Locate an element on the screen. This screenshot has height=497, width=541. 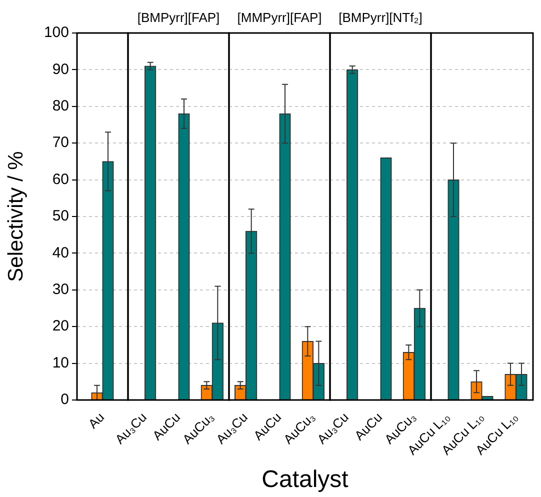
x-tick-label: Au is located at coordinates (96, 421).